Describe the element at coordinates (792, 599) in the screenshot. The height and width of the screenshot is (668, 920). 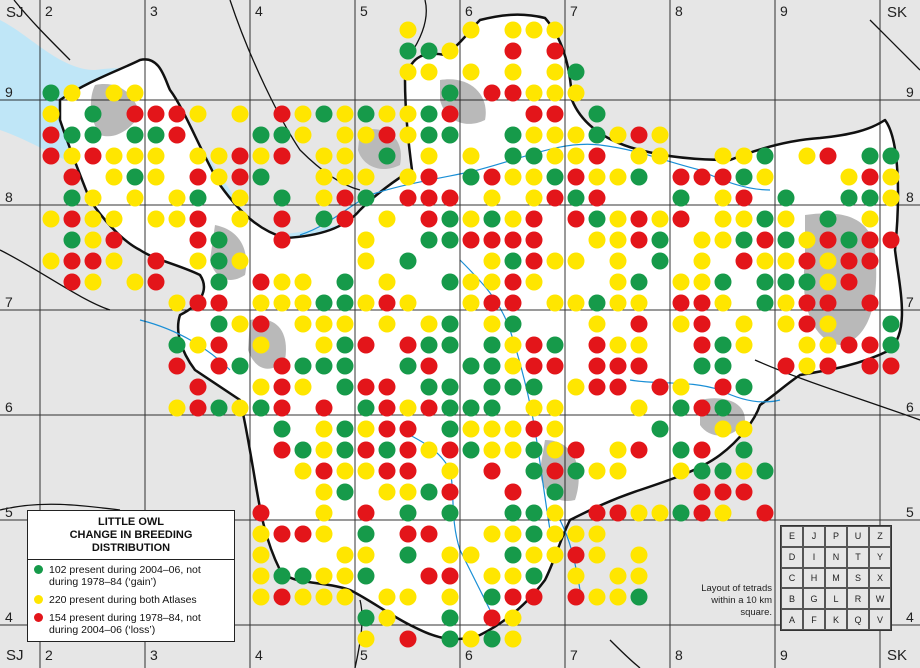
I see `tetrad-key-cell: B` at that location.